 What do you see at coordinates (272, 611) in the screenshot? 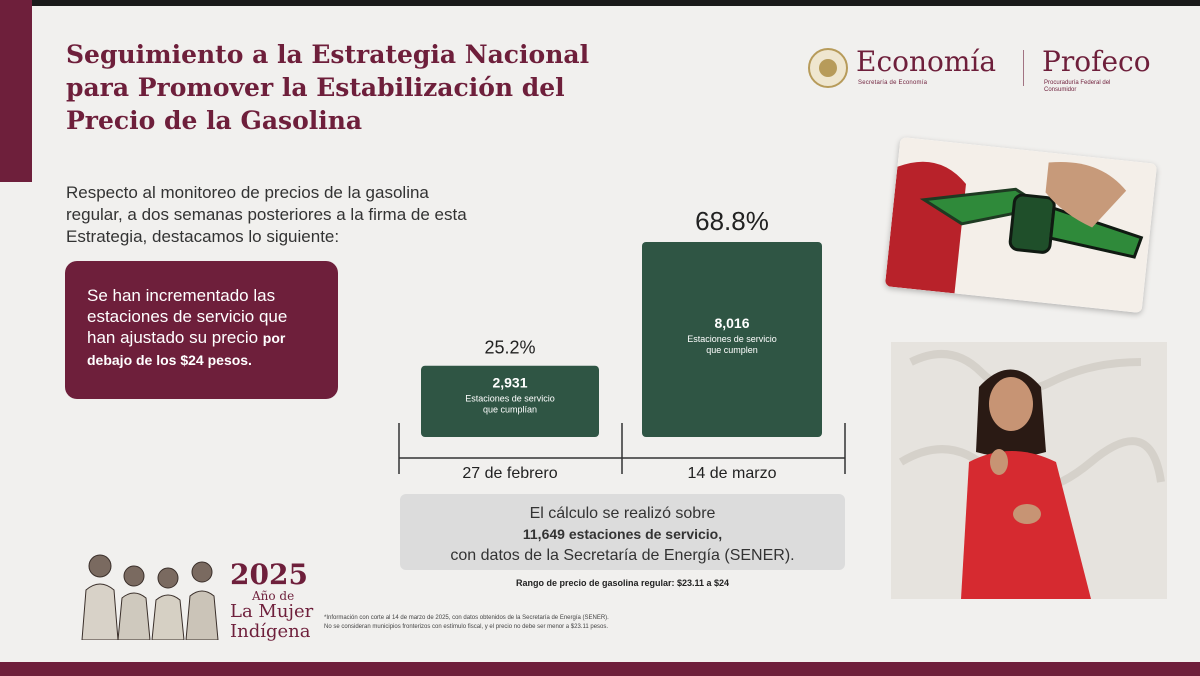
I see `year-badge-line-2: La Mujer` at bounding box center [272, 611].